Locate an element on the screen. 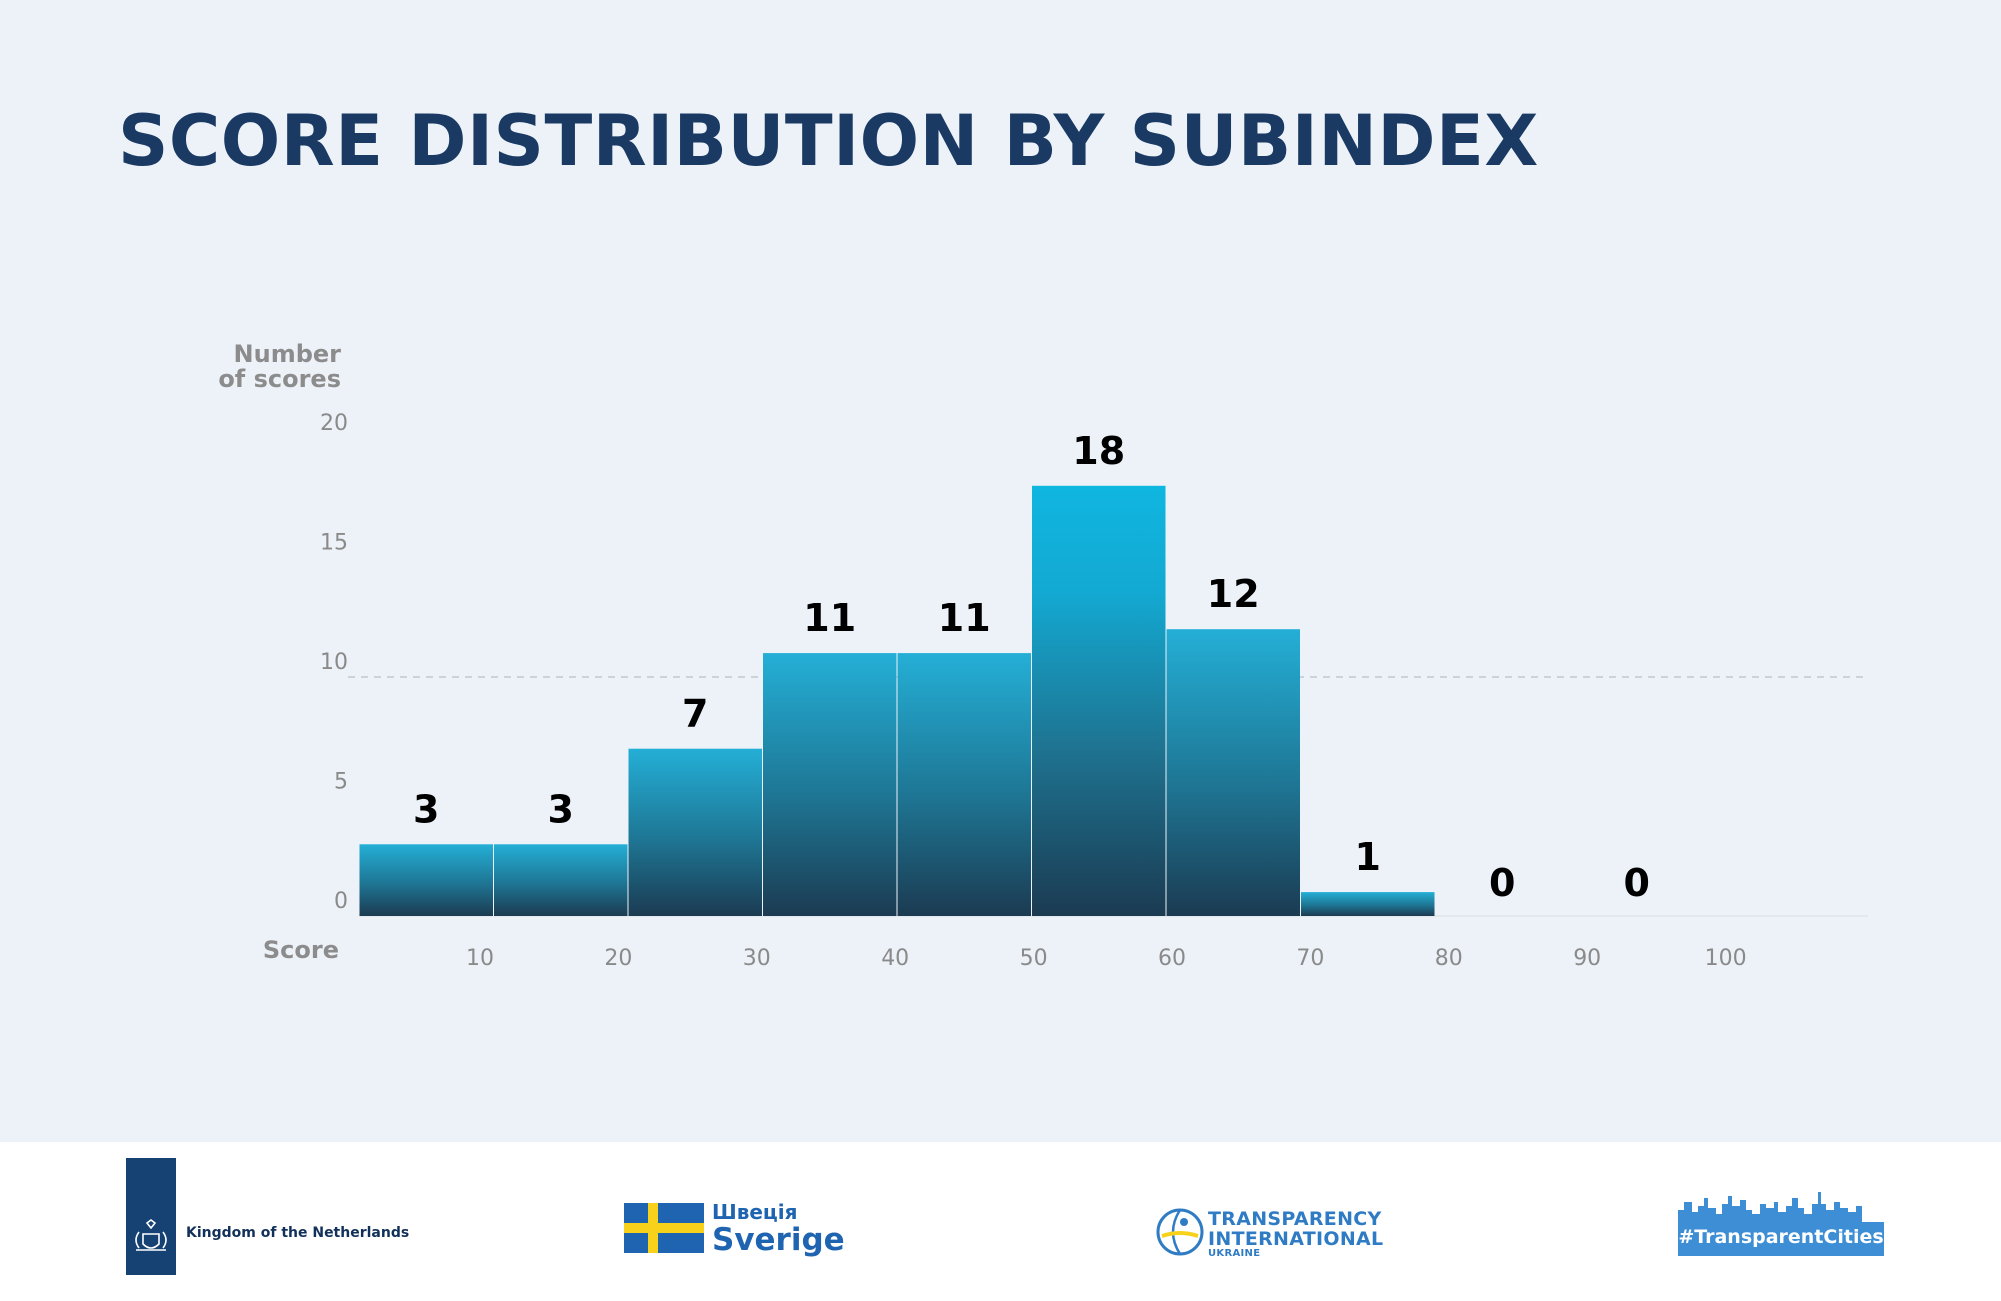  ti-line3: UKRAINE is located at coordinates (1234, 1253).